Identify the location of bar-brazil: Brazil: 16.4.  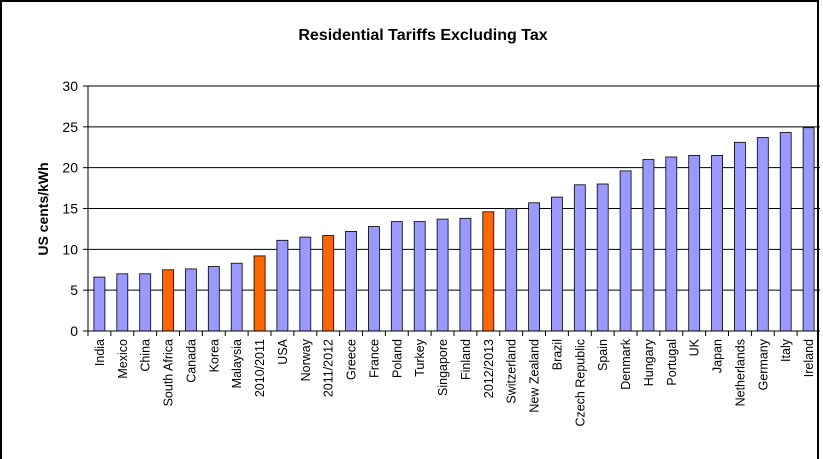
(557, 264).